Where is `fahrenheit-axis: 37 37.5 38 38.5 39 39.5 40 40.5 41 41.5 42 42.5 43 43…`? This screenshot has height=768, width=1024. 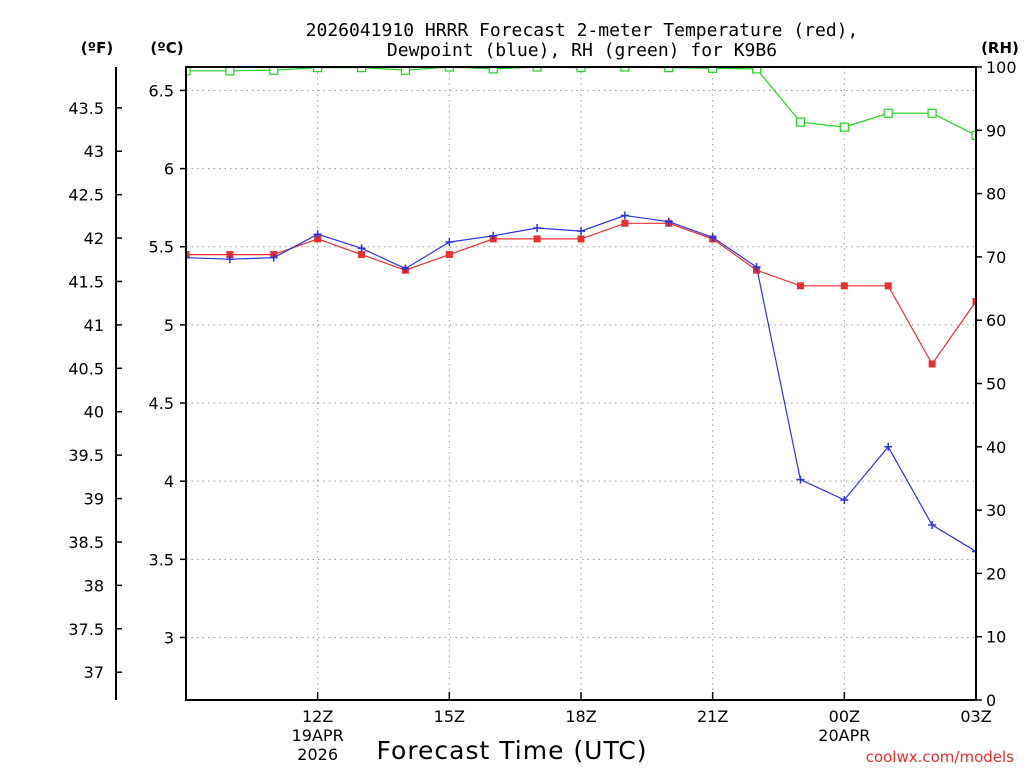
fahrenheit-axis: 37 37.5 38 38.5 39 39.5 40 40.5 41 41.5 42 42.5 43 43… is located at coordinates (95, 383).